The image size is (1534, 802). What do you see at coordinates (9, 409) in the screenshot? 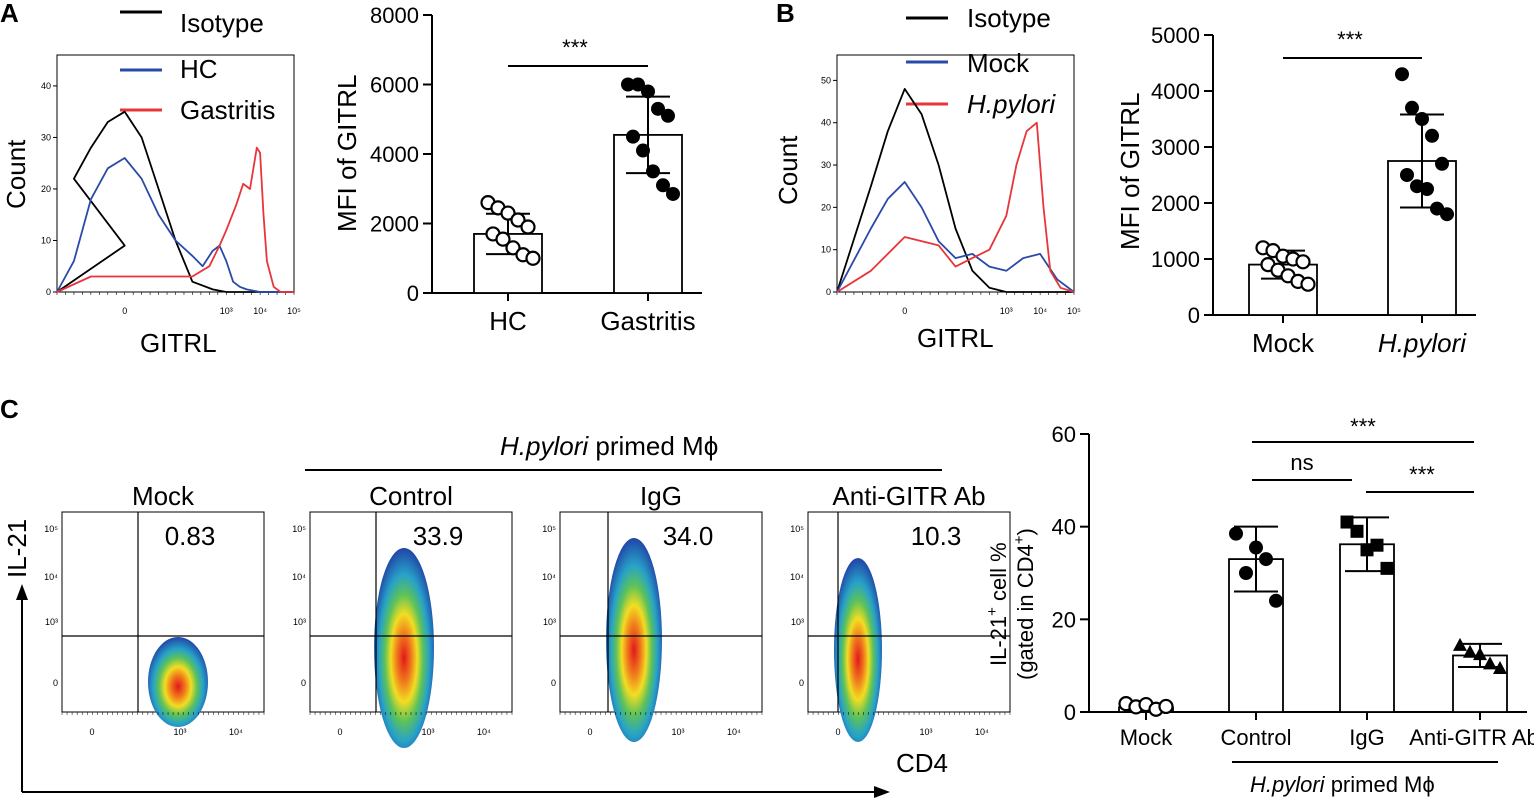
I see `panel-label-c: C` at bounding box center [9, 409].